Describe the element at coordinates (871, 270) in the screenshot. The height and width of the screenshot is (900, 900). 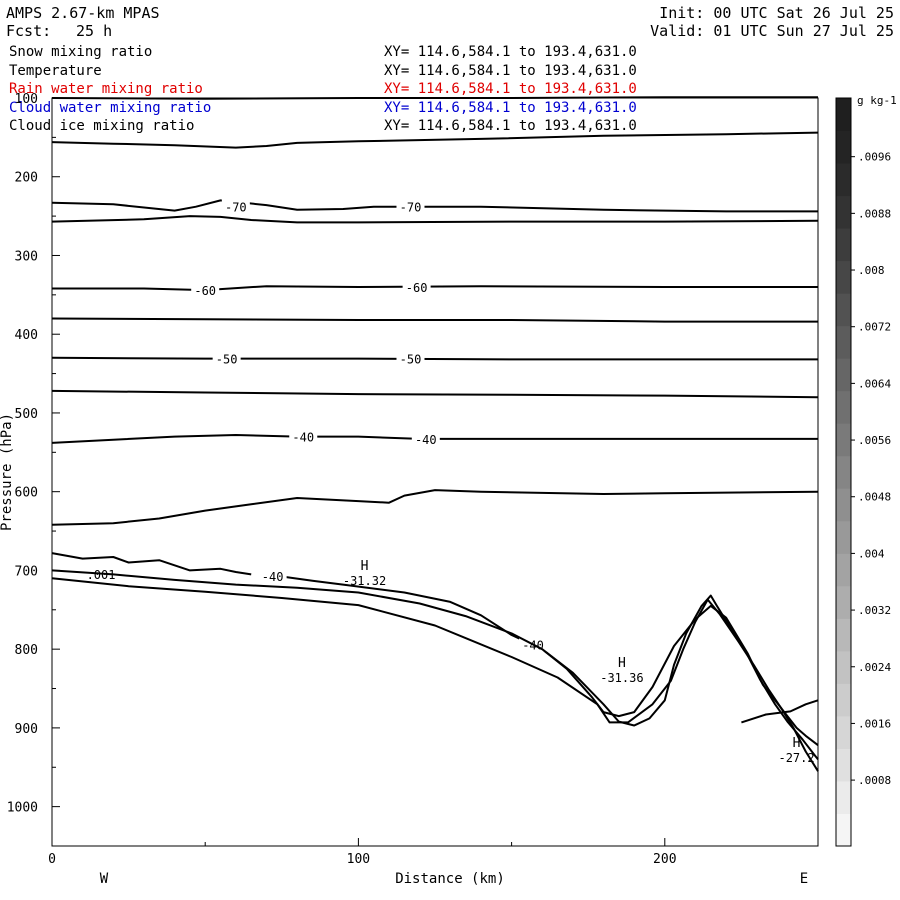
I see `colorbar-tick-label: .008` at that location.